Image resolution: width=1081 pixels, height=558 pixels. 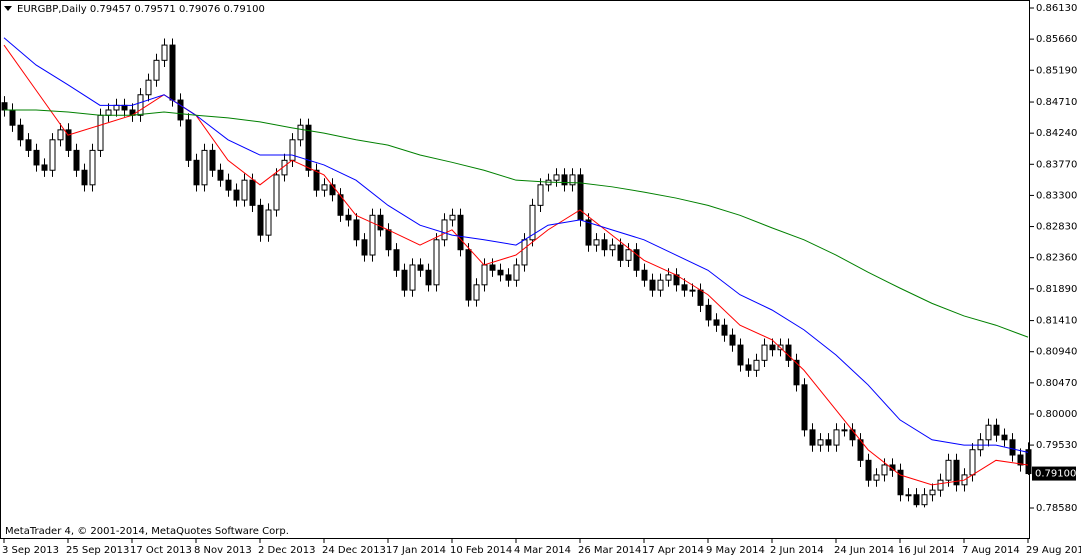 What do you see at coordinates (97, 550) in the screenshot?
I see `x-tick-label: 25 Sep 2013` at bounding box center [97, 550].